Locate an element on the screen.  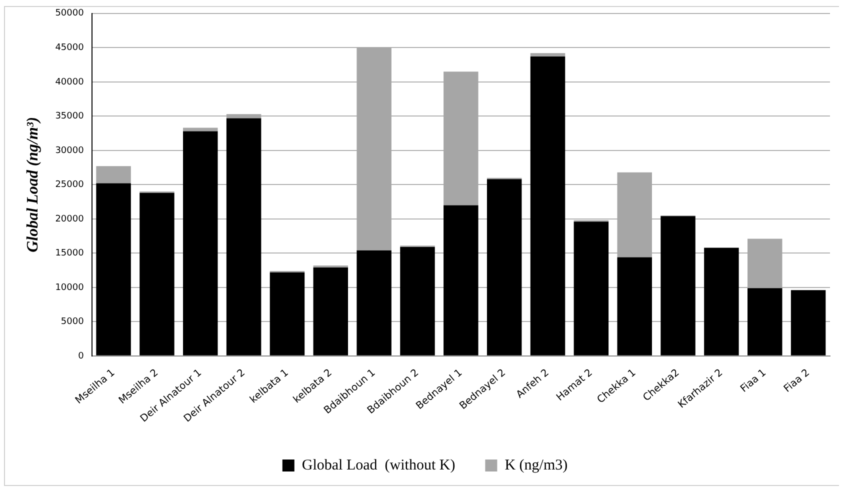
y-tick-label: 45000 is located at coordinates (69, 47).